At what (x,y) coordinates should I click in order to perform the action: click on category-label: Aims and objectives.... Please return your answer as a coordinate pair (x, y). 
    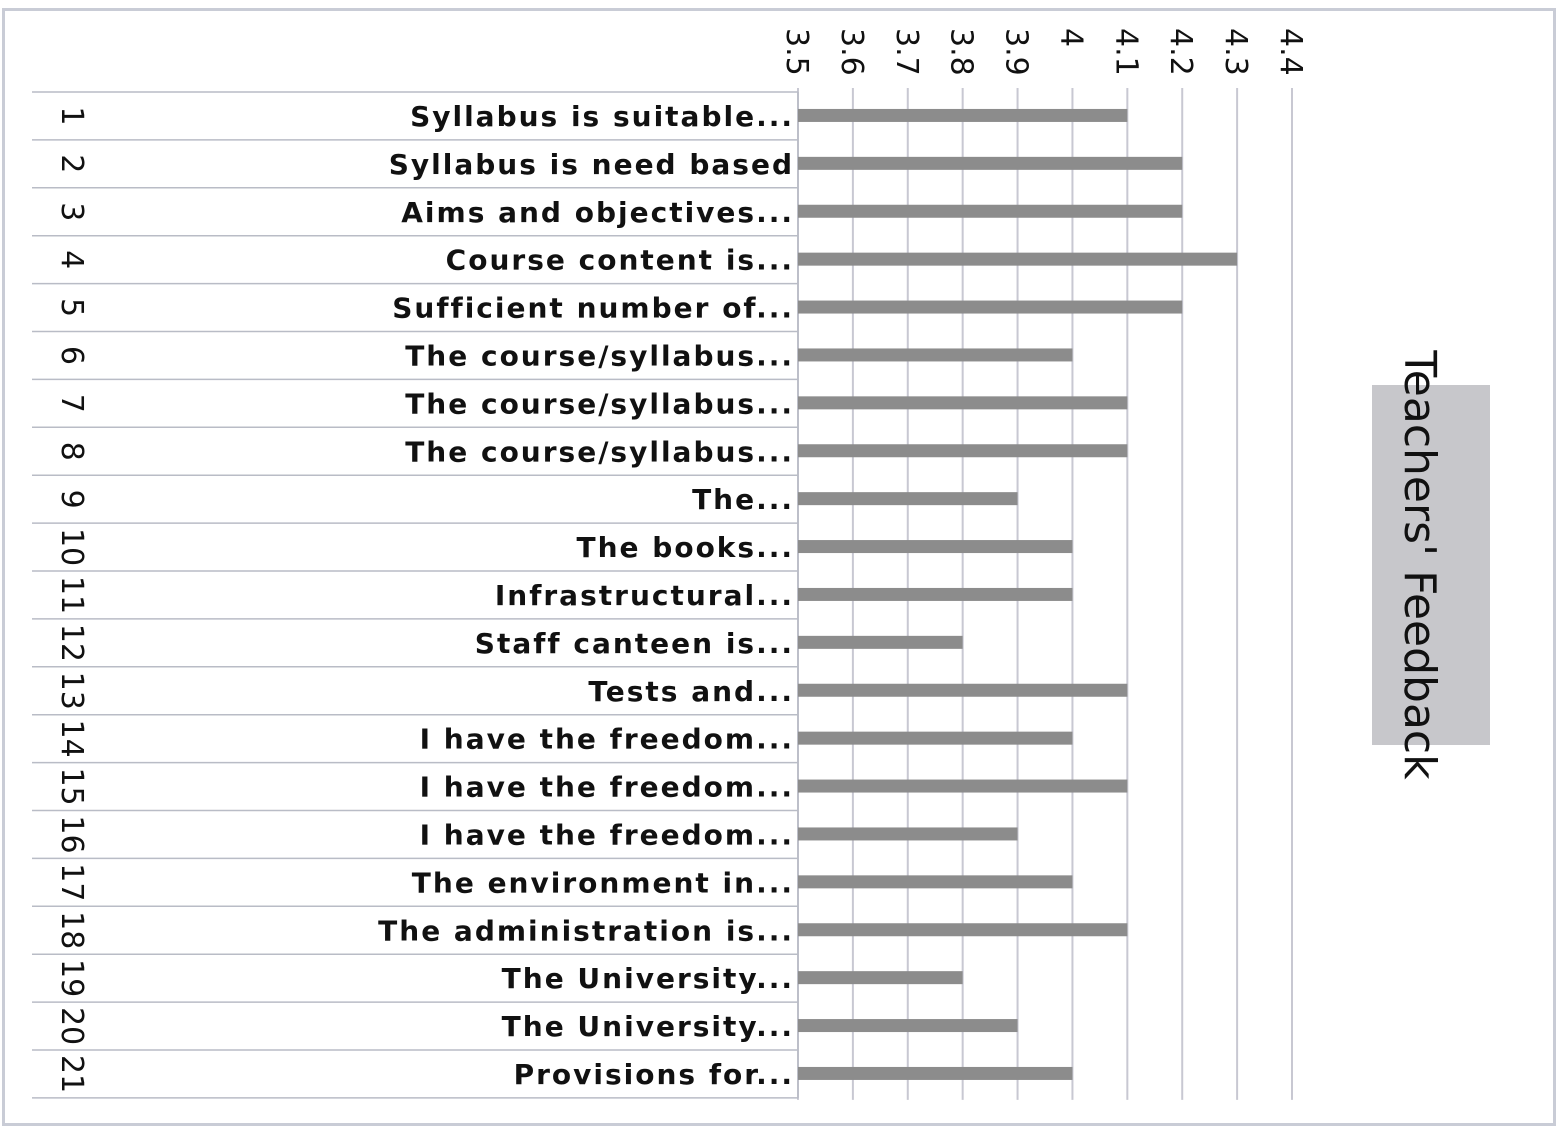
    Looking at the image, I should click on (597, 212).